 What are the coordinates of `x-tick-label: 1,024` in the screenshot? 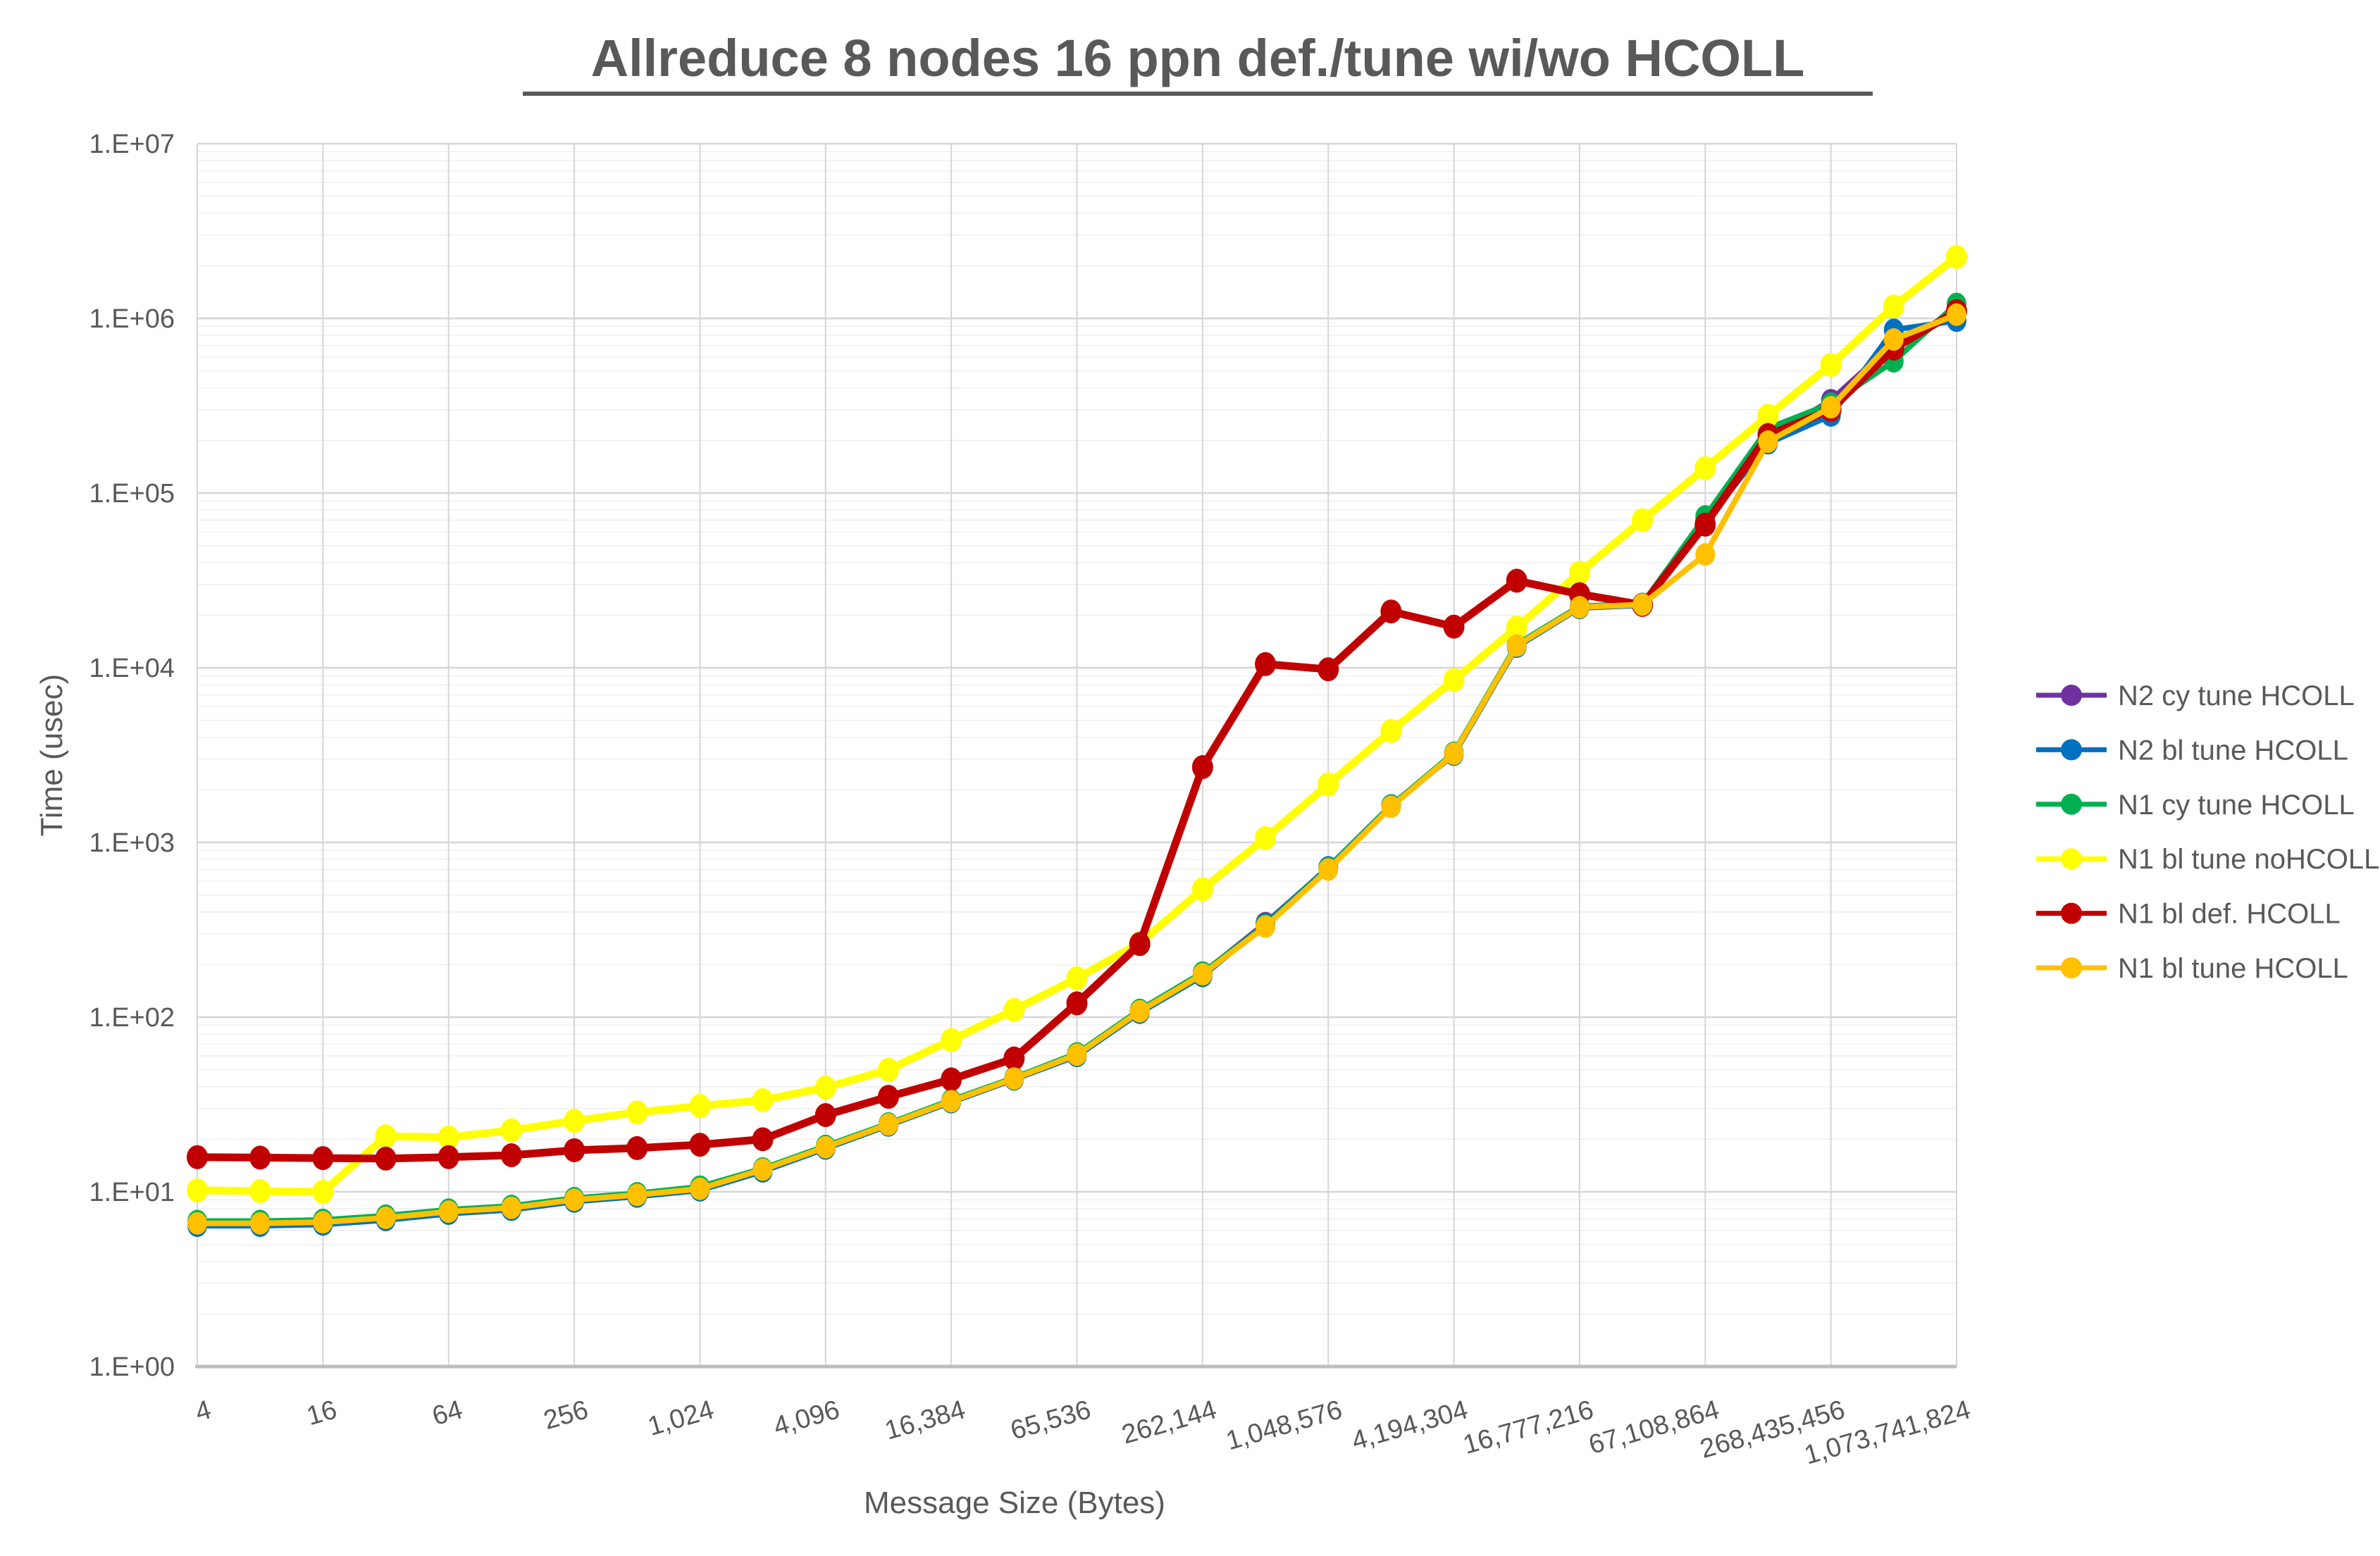 It's located at (681, 1418).